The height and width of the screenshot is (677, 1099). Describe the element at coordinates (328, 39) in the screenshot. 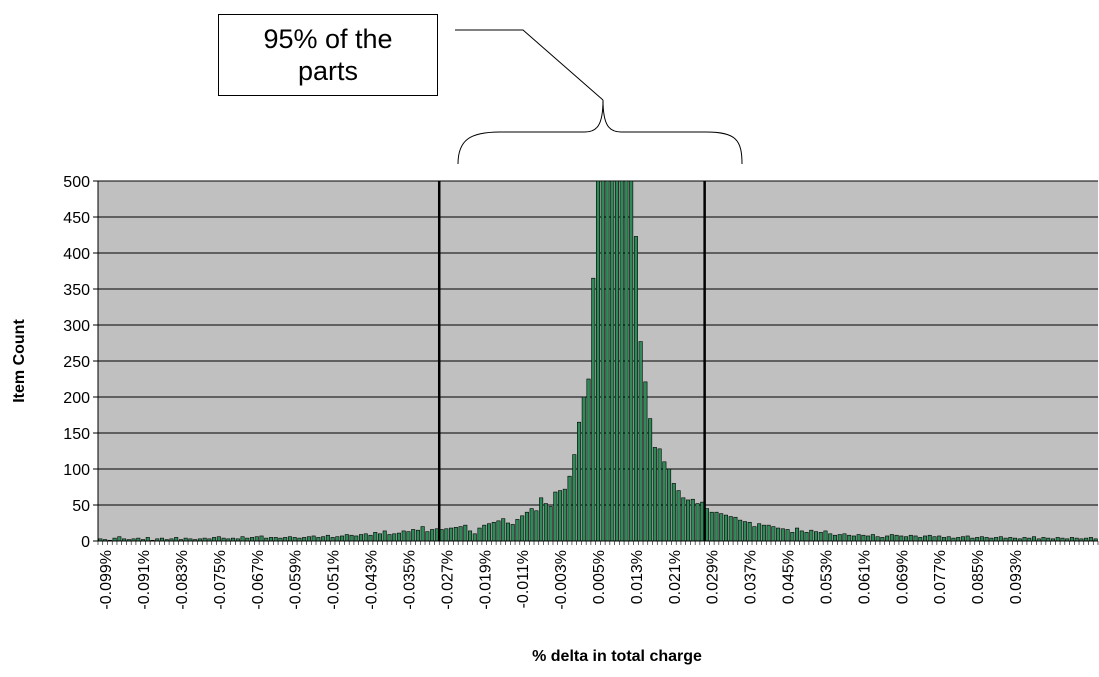

I see `annotation-text-line1: 95% of the` at that location.